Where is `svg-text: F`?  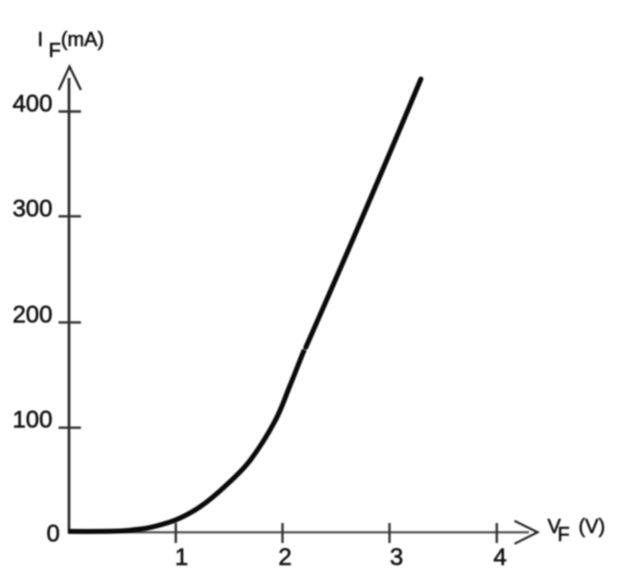
svg-text: F is located at coordinates (564, 535).